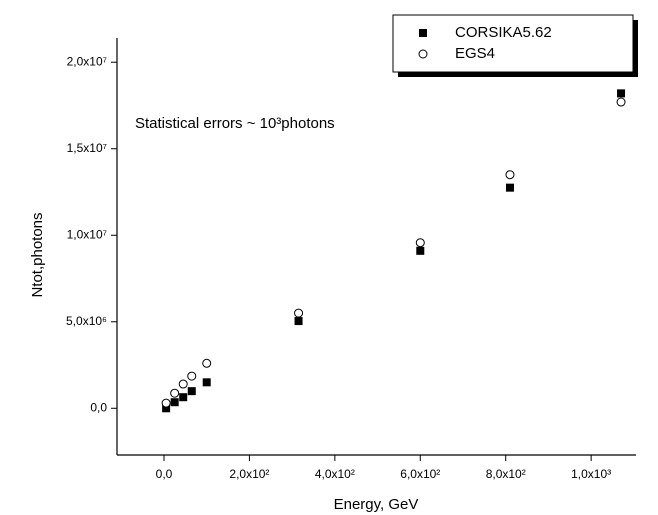  Describe the element at coordinates (513, 43) in the screenshot. I see `legend` at that location.